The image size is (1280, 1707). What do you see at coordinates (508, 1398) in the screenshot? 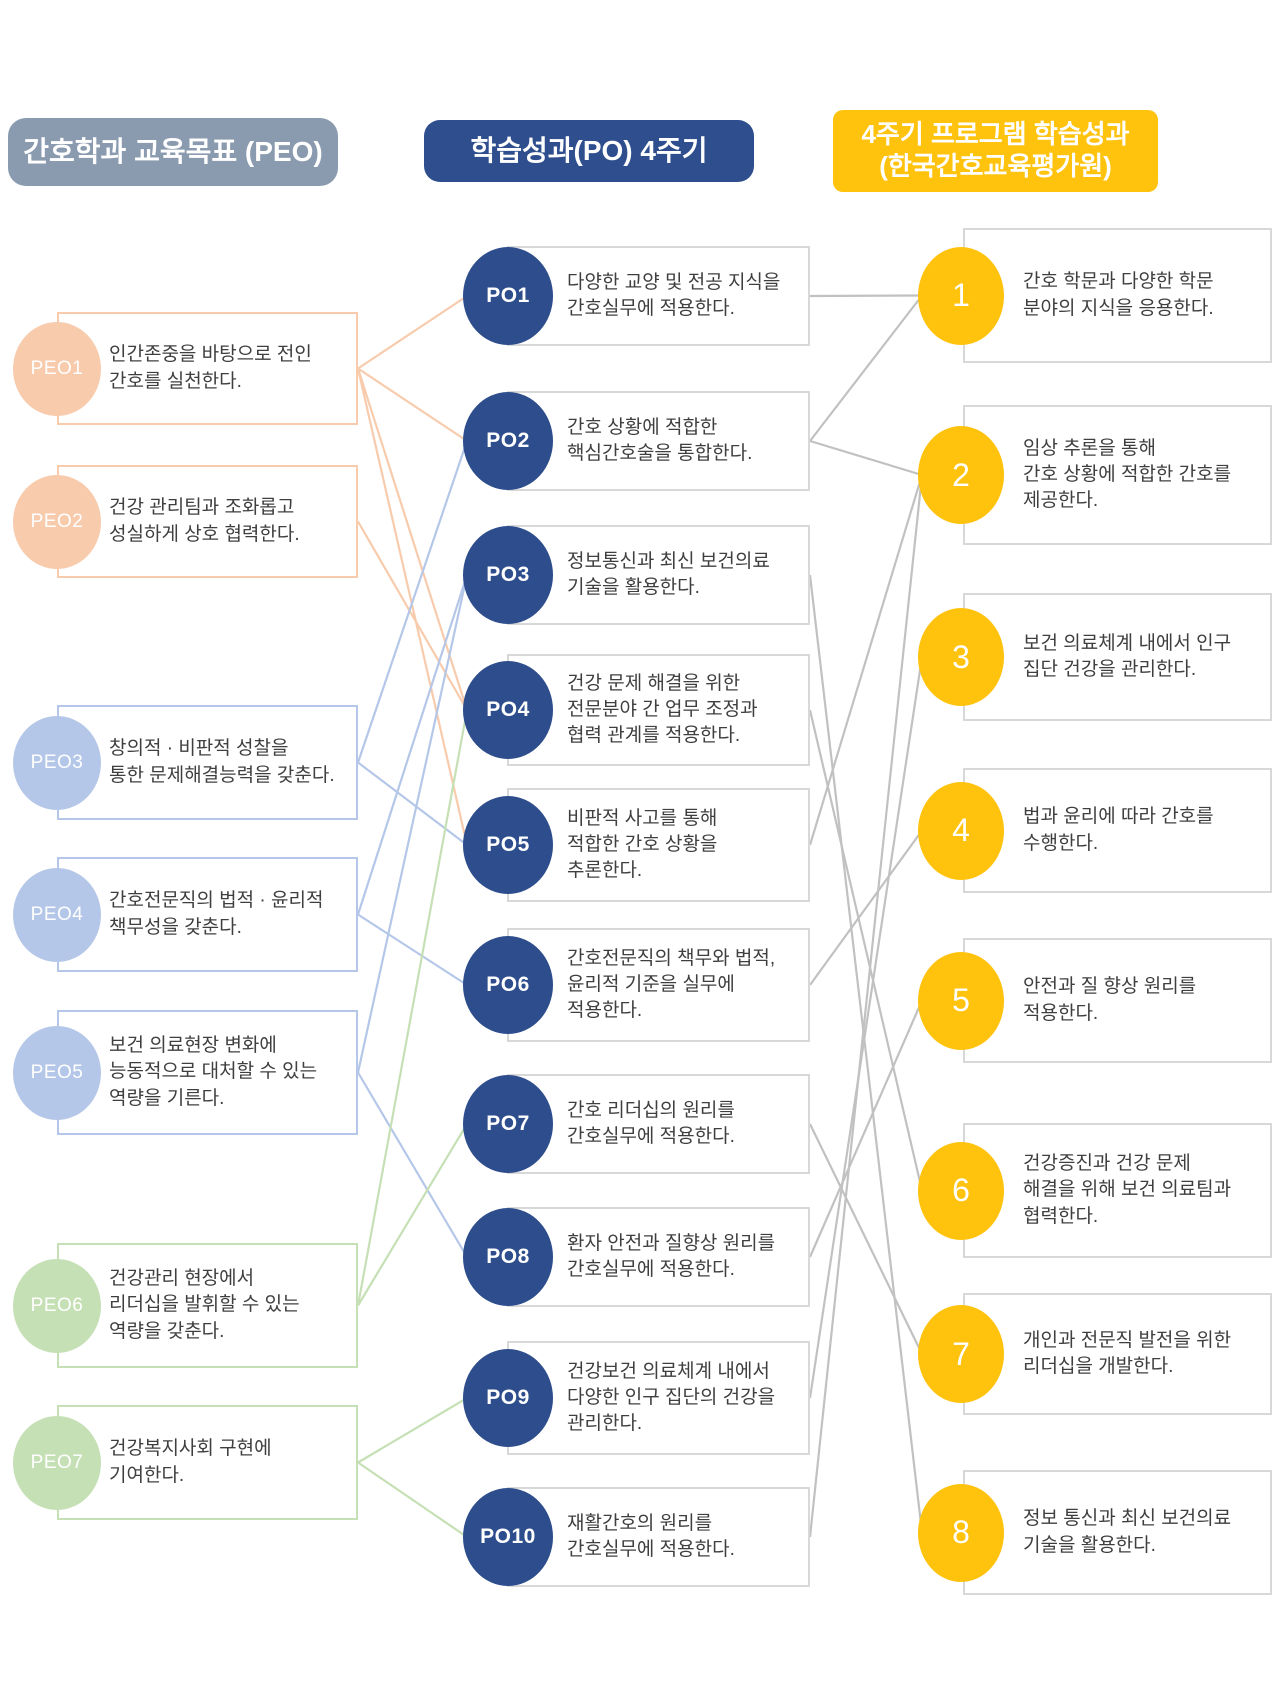
I see `po-circle-po9: PO9` at bounding box center [508, 1398].